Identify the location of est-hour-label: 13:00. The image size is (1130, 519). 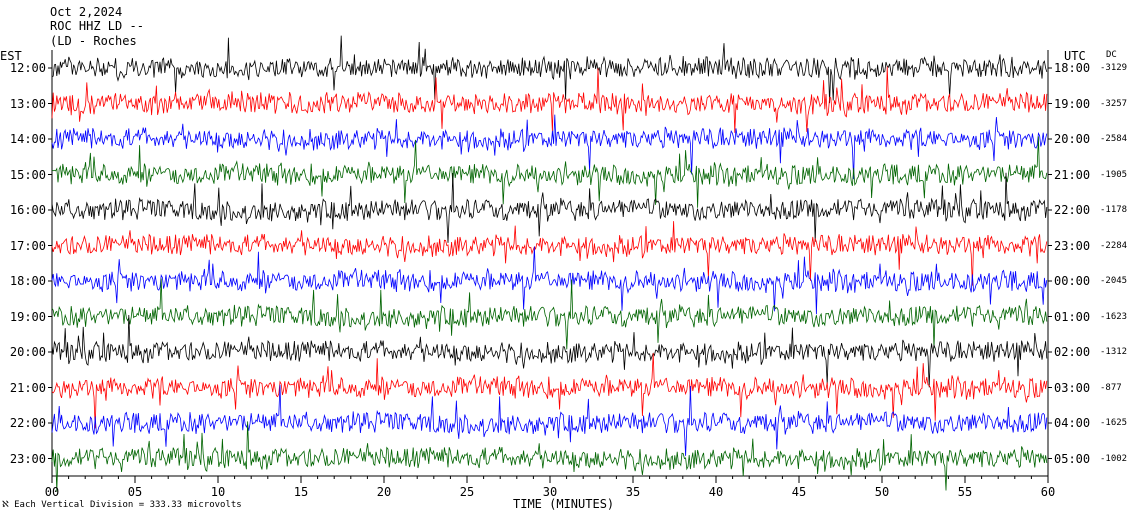
(27, 103).